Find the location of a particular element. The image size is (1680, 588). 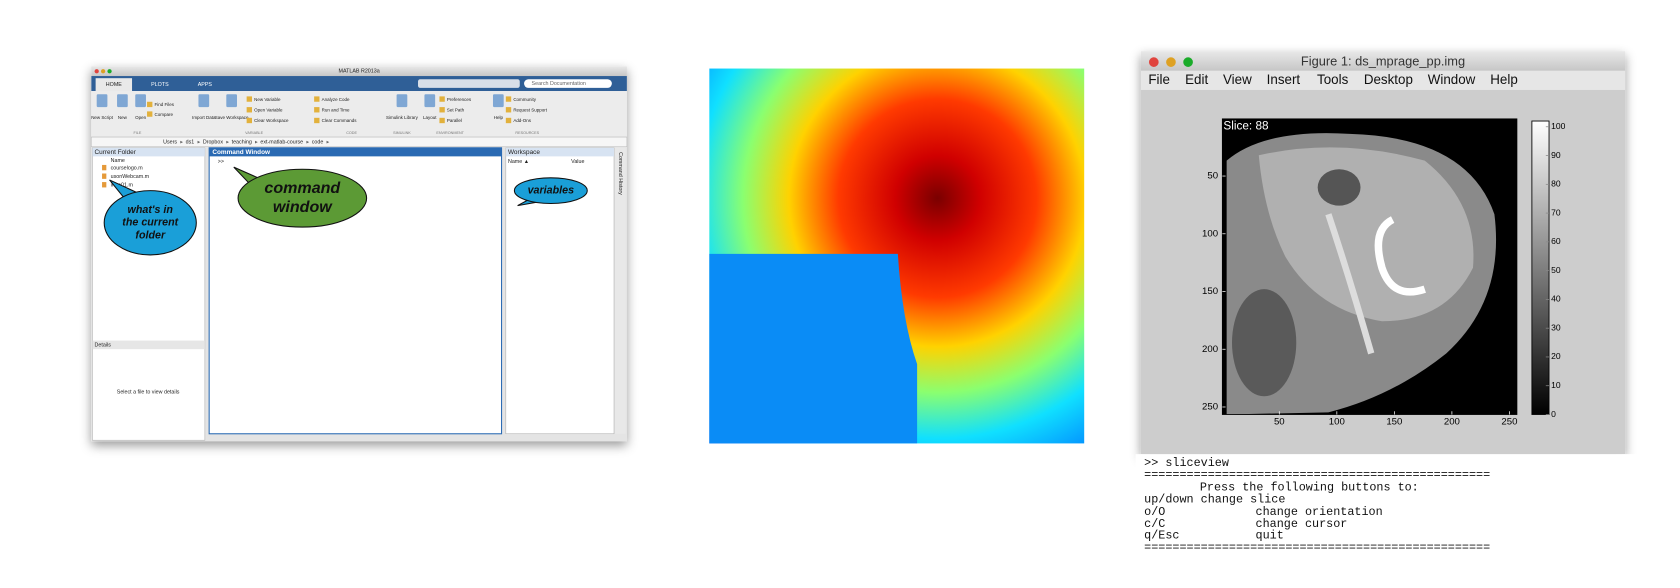

ribbon-button: Open is located at coordinates (140, 117).